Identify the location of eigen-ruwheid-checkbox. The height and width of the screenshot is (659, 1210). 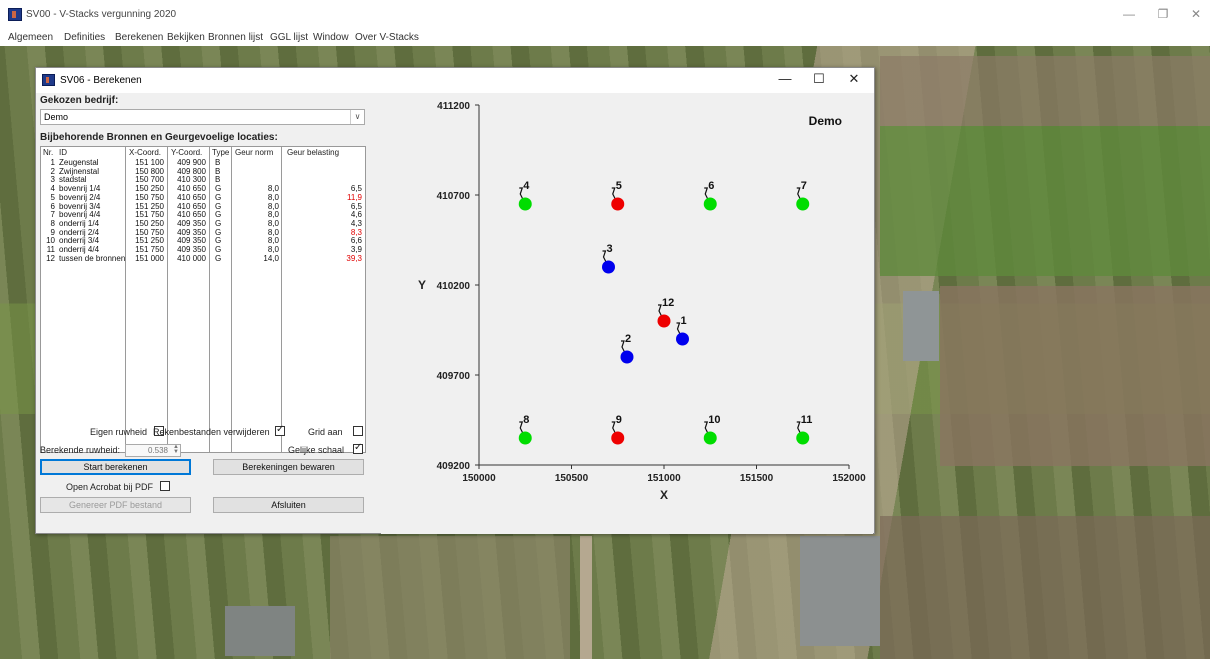
(159, 431).